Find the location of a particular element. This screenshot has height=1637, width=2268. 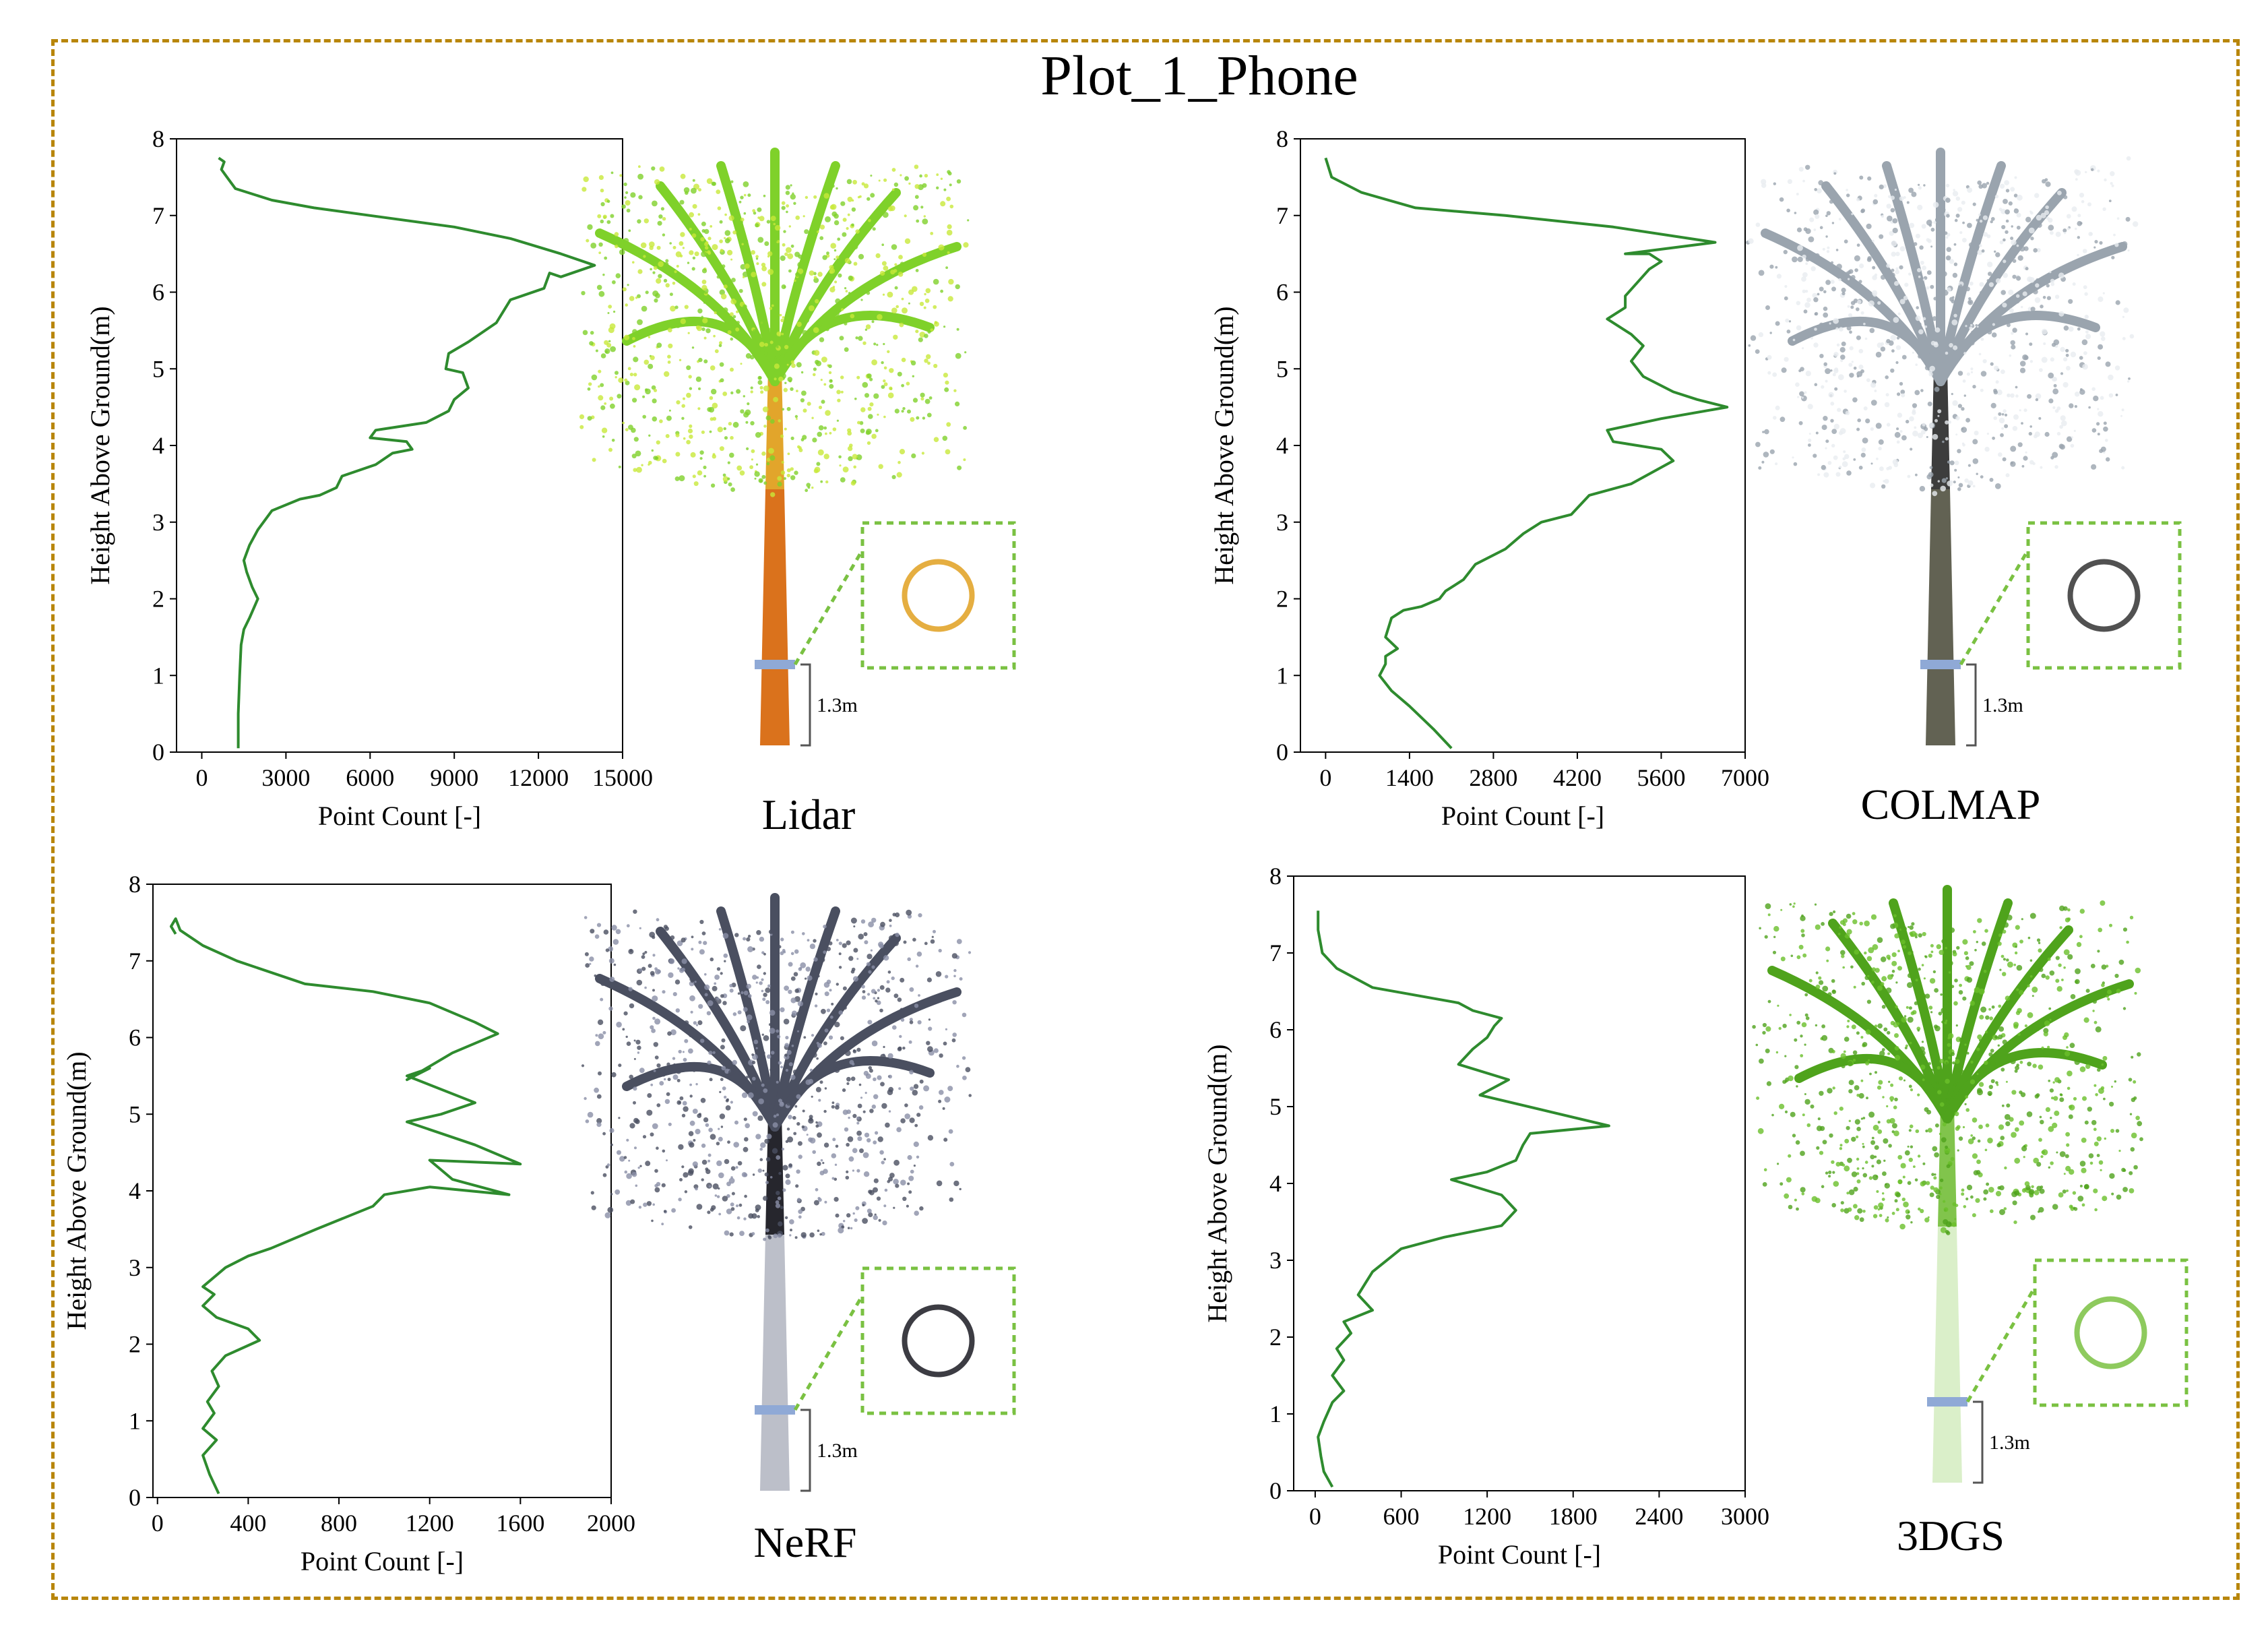

x-axis-label: Point Count [-] is located at coordinates (1523, 816).